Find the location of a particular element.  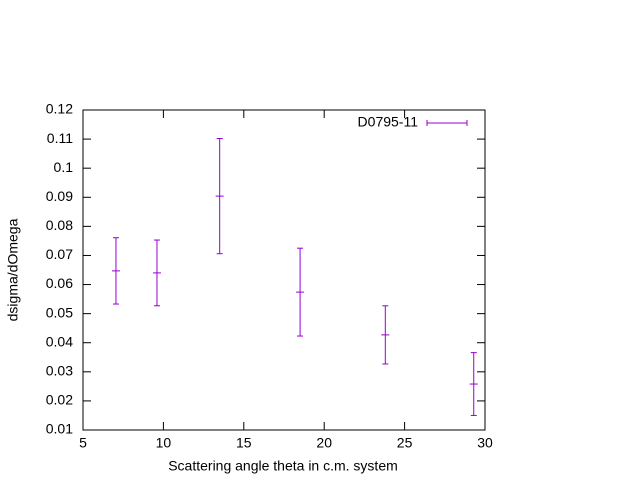

y-tick-label: 0.12 is located at coordinates (59, 109).